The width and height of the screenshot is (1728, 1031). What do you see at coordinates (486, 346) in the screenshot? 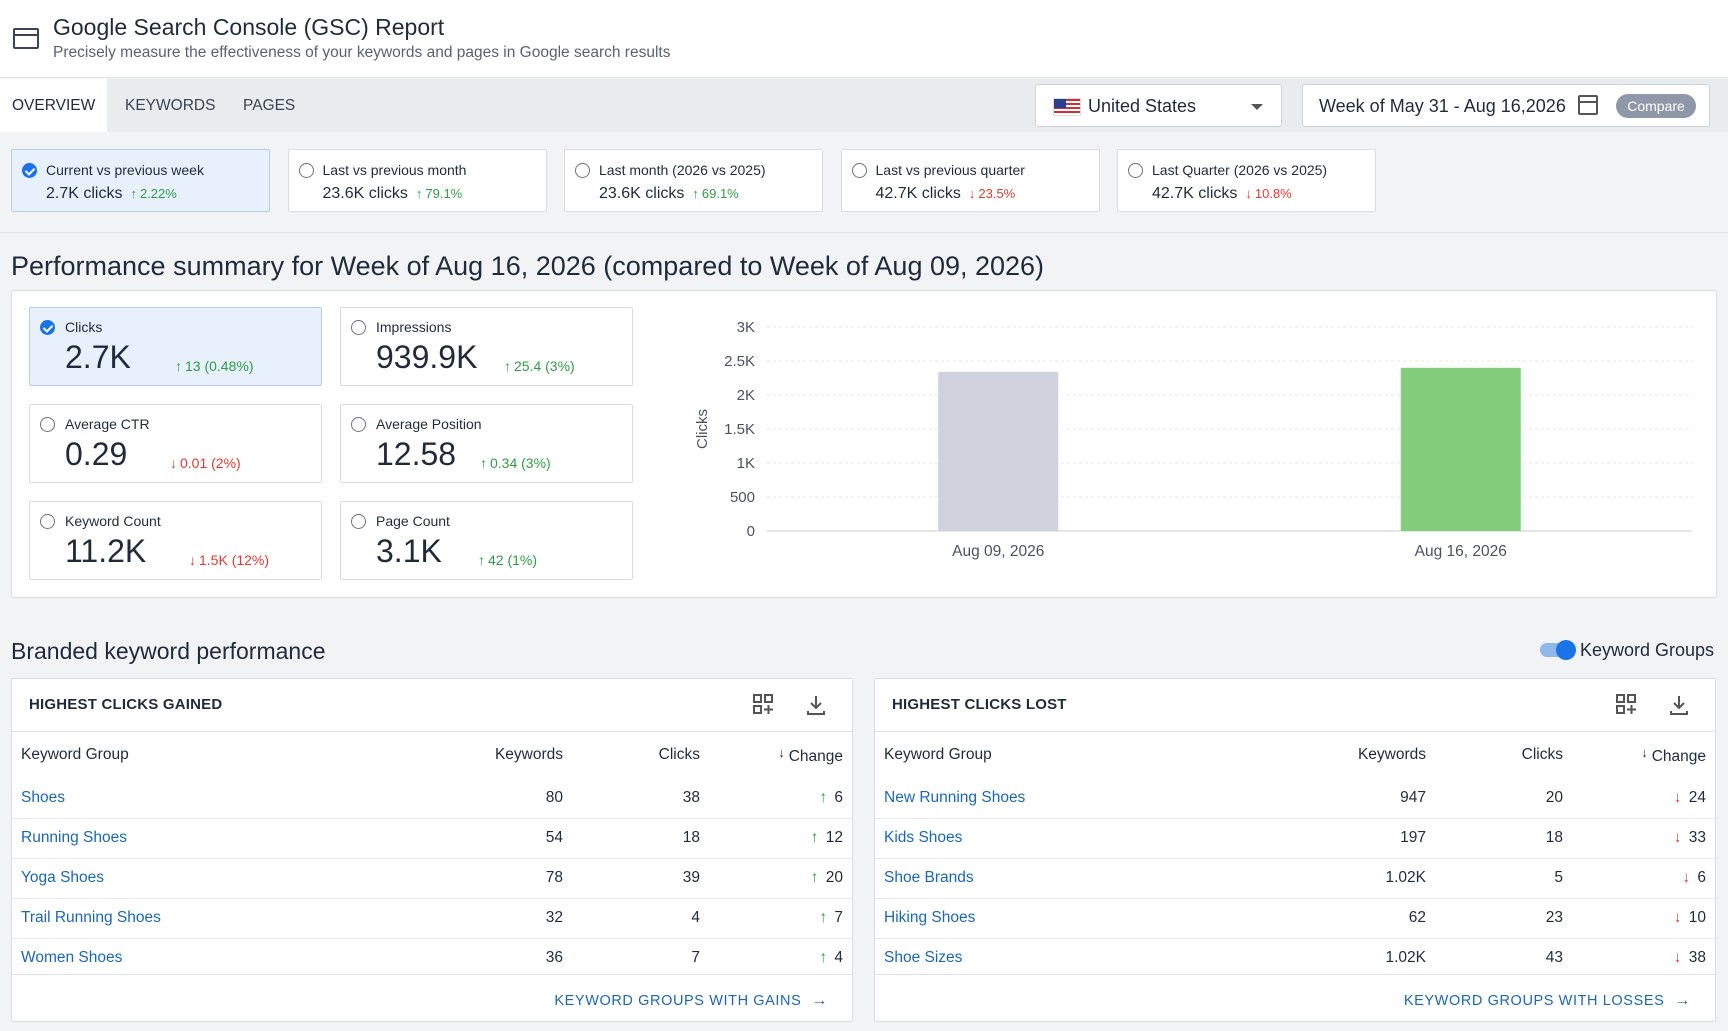
I see `metric-card: Impressions 939.9K ↑ 25.4 (3%)` at bounding box center [486, 346].